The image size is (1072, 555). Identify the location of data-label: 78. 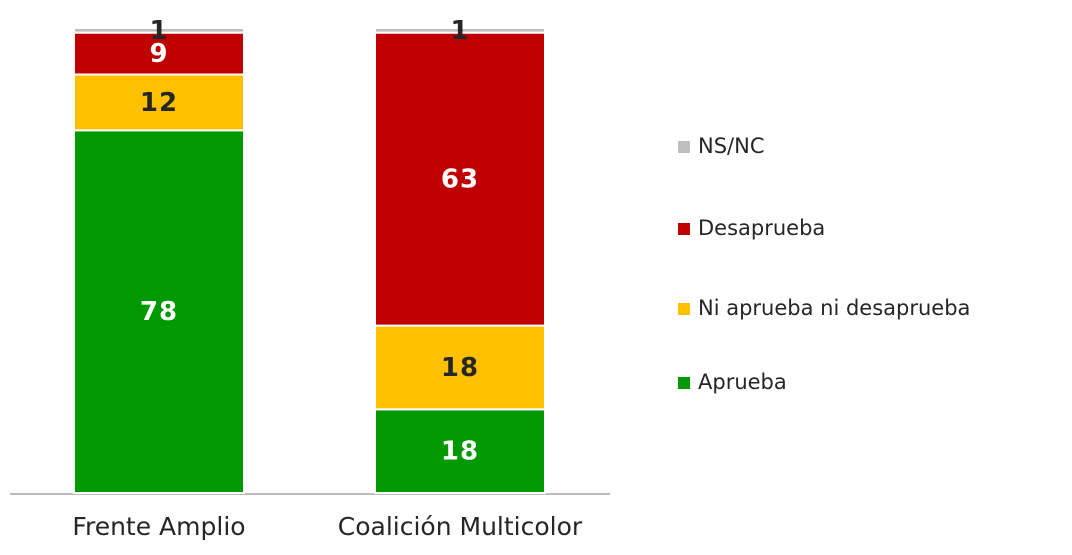
(159, 312).